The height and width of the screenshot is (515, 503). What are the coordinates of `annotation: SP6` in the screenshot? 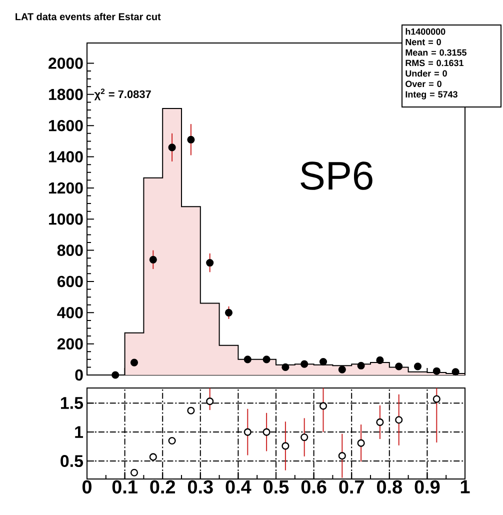 It's located at (336, 176).